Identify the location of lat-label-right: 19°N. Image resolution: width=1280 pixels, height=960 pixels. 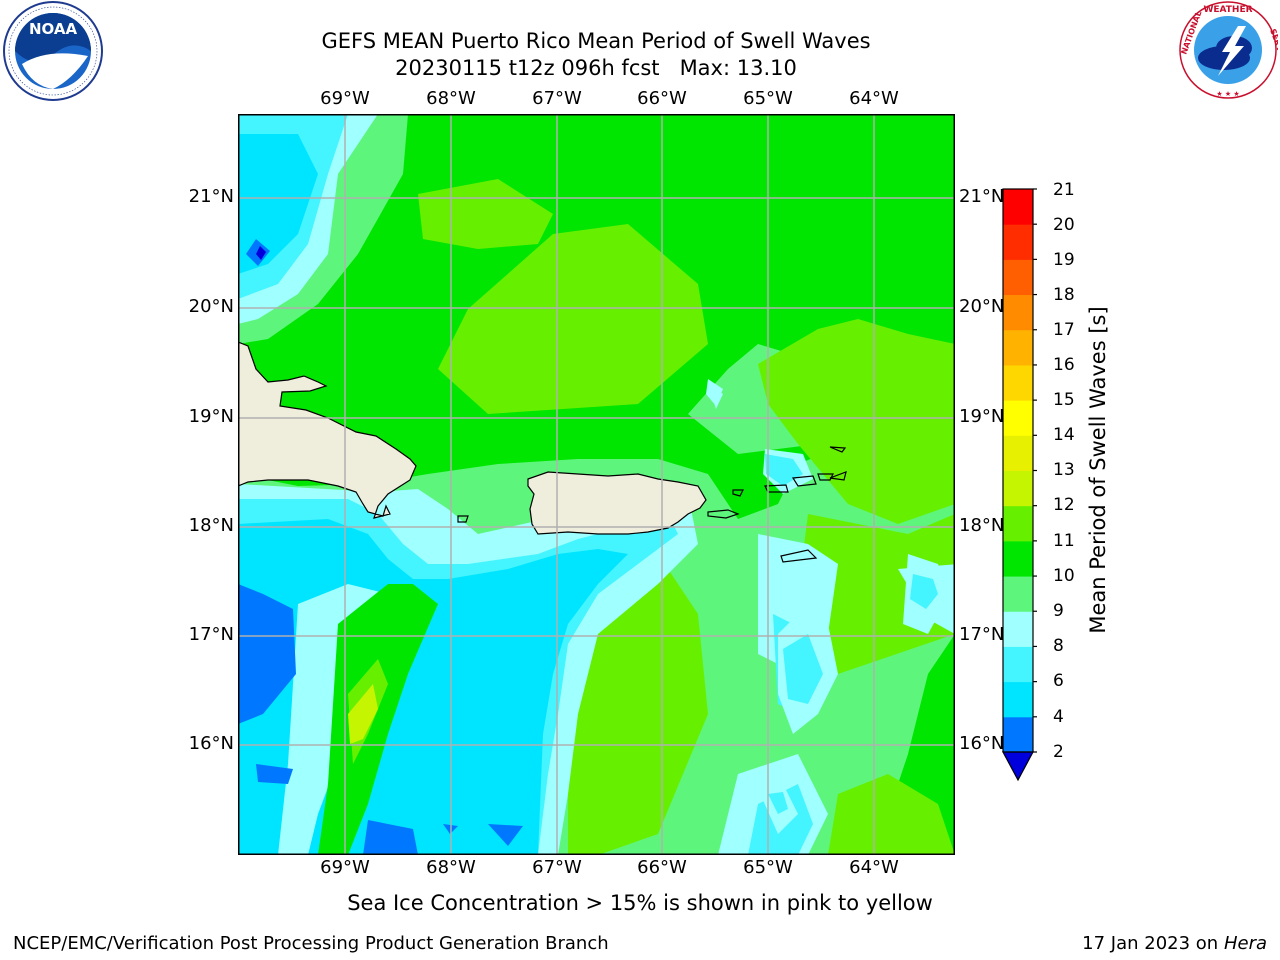
(982, 416).